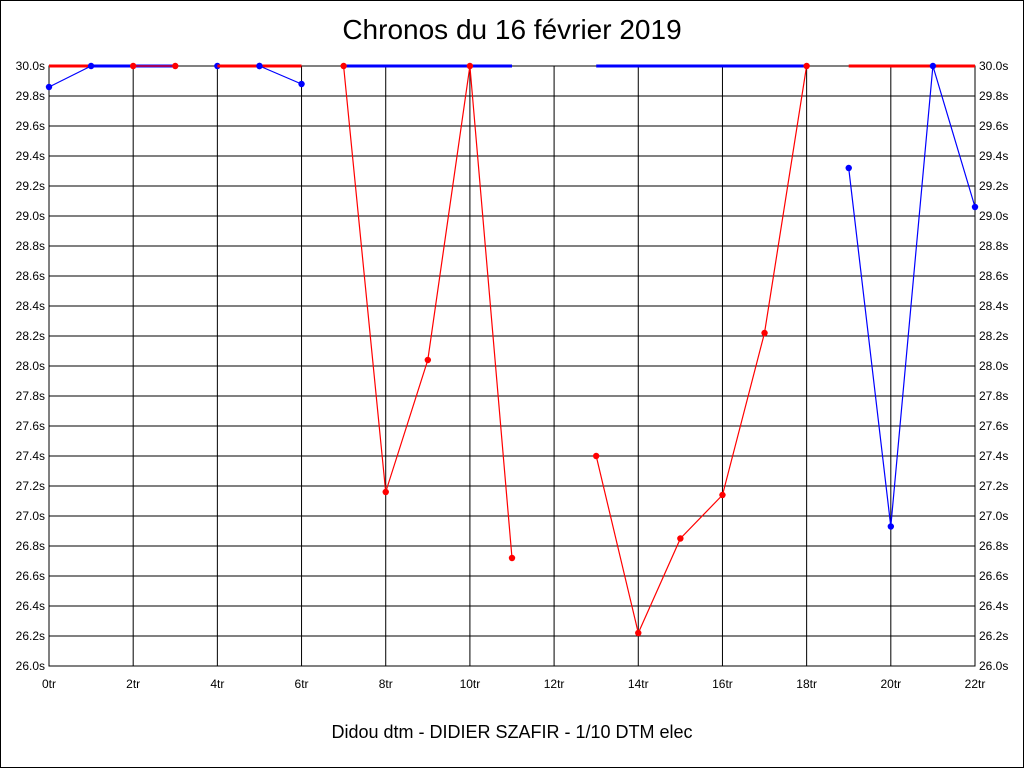 The width and height of the screenshot is (1024, 768). What do you see at coordinates (993, 306) in the screenshot?
I see `y-tick-label-right: 28.4s` at bounding box center [993, 306].